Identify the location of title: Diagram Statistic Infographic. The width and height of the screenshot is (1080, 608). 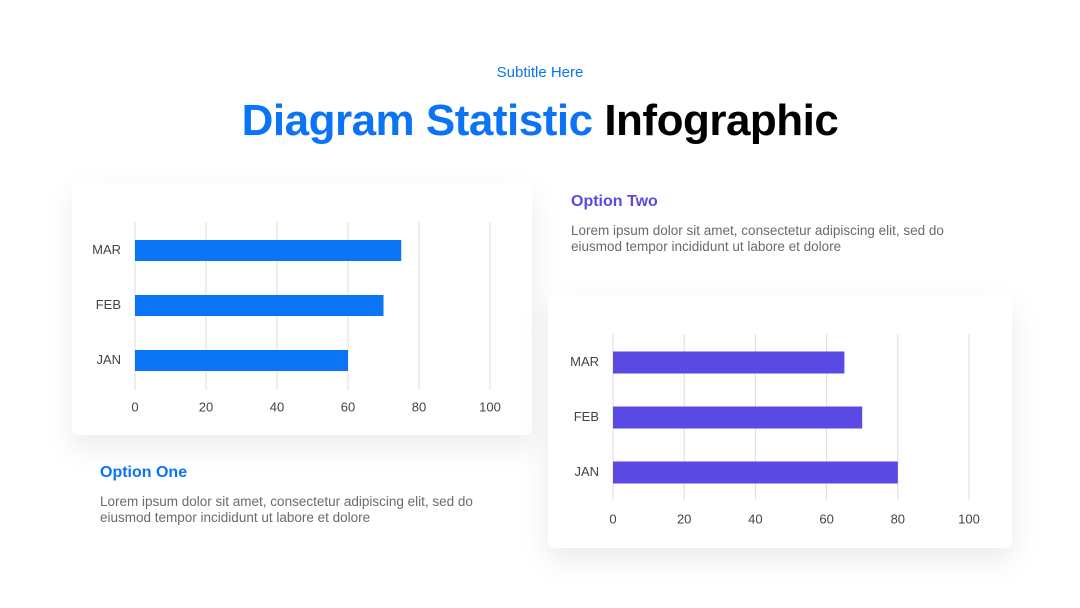
(540, 121).